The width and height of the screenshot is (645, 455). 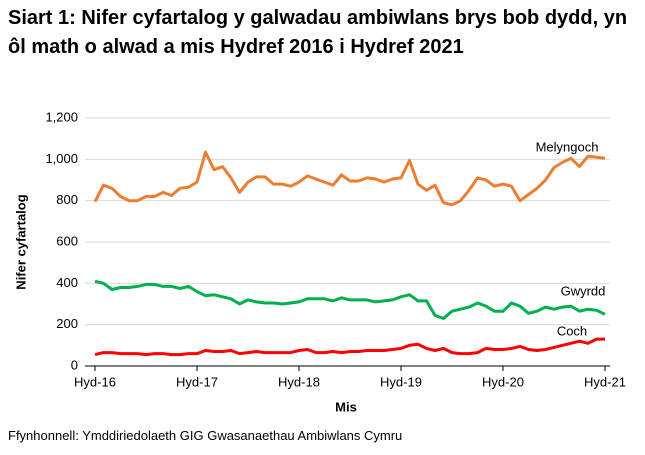 I want to click on y-tick-label: 600, so click(x=67, y=240).